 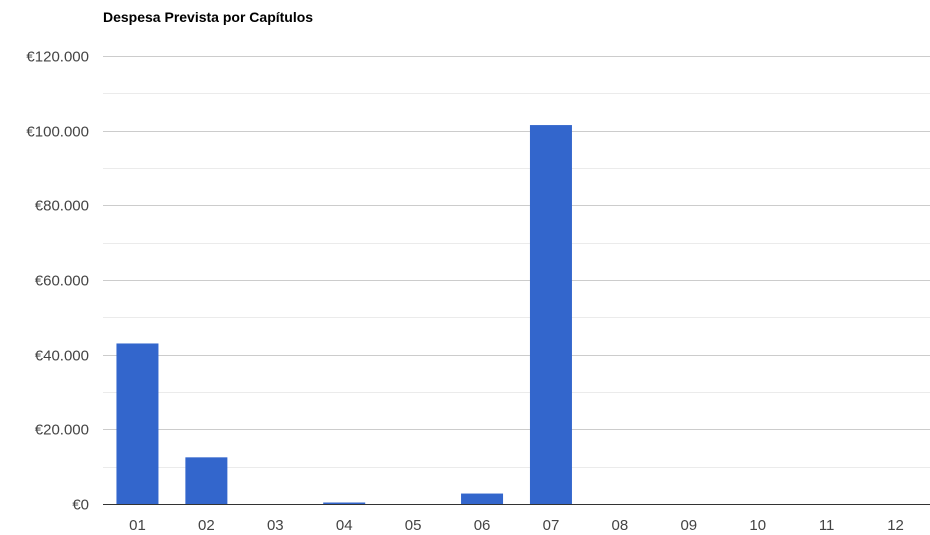 I want to click on x-tick-label: 03, so click(x=275, y=525).